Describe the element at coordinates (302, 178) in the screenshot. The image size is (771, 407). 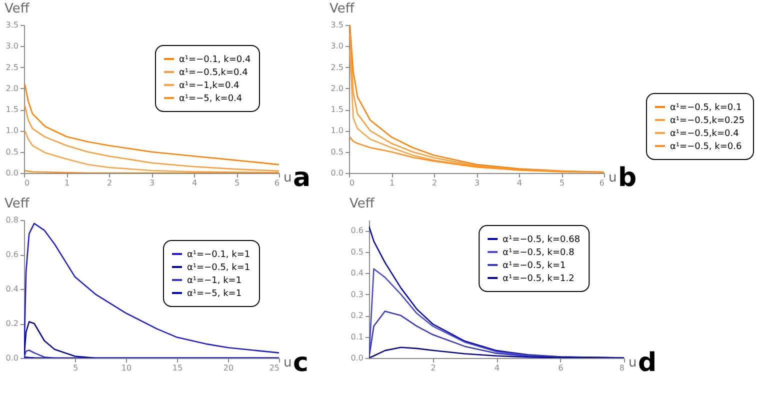
I see `text: a` at that location.